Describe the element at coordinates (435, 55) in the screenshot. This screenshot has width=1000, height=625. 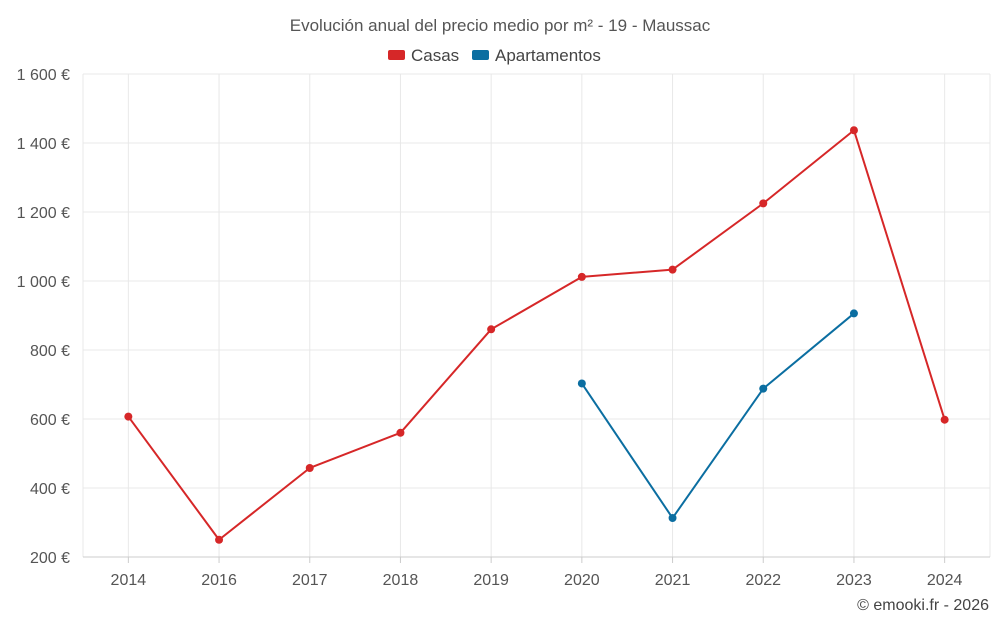
I see `legend-label-casas: Casas` at that location.